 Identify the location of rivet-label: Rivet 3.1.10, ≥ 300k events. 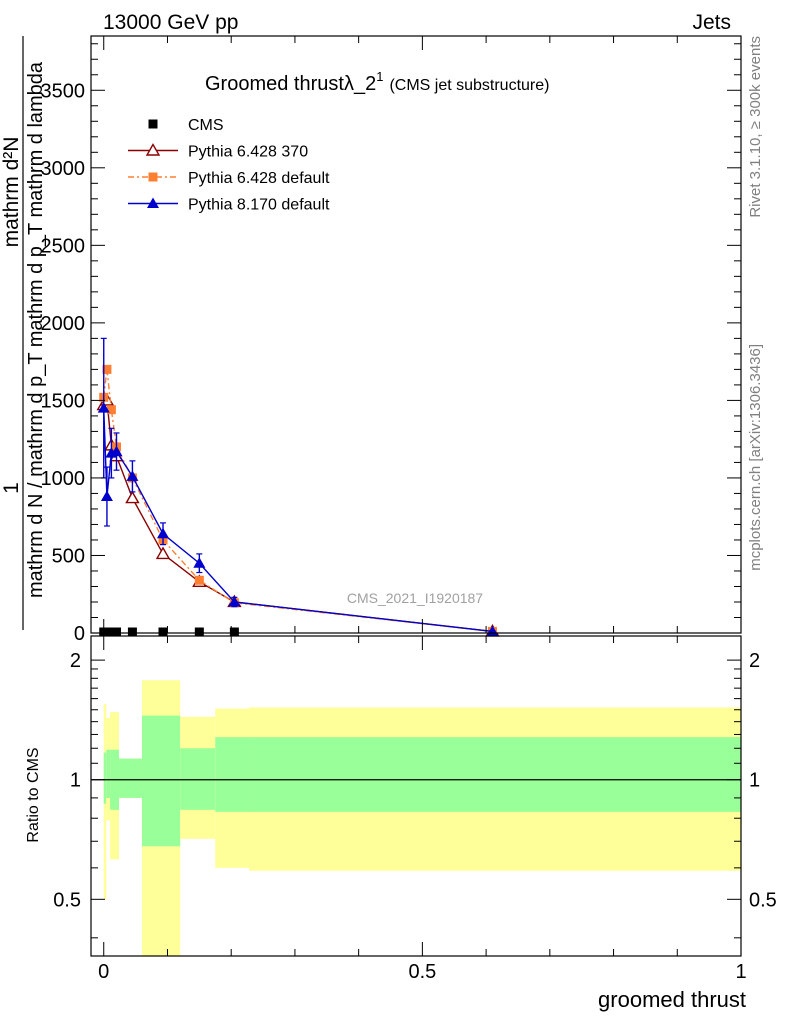
(755, 127).